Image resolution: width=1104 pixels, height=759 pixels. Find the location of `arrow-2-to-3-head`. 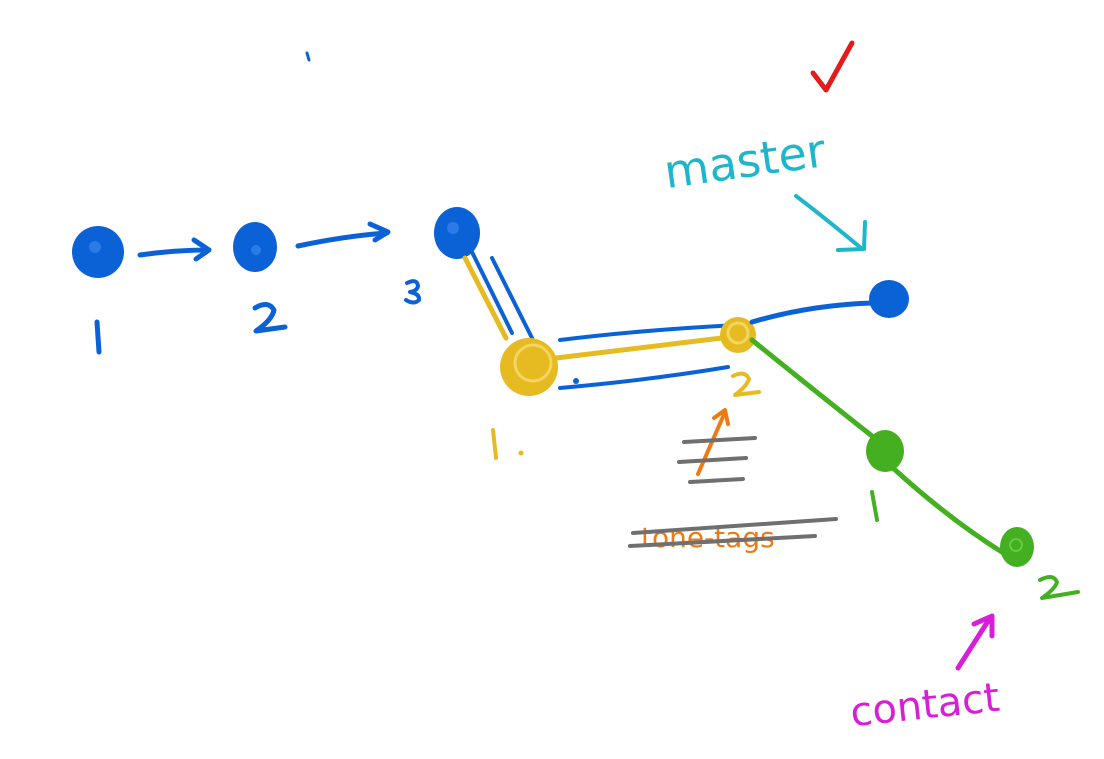

arrow-2-to-3-head is located at coordinates (379, 232).